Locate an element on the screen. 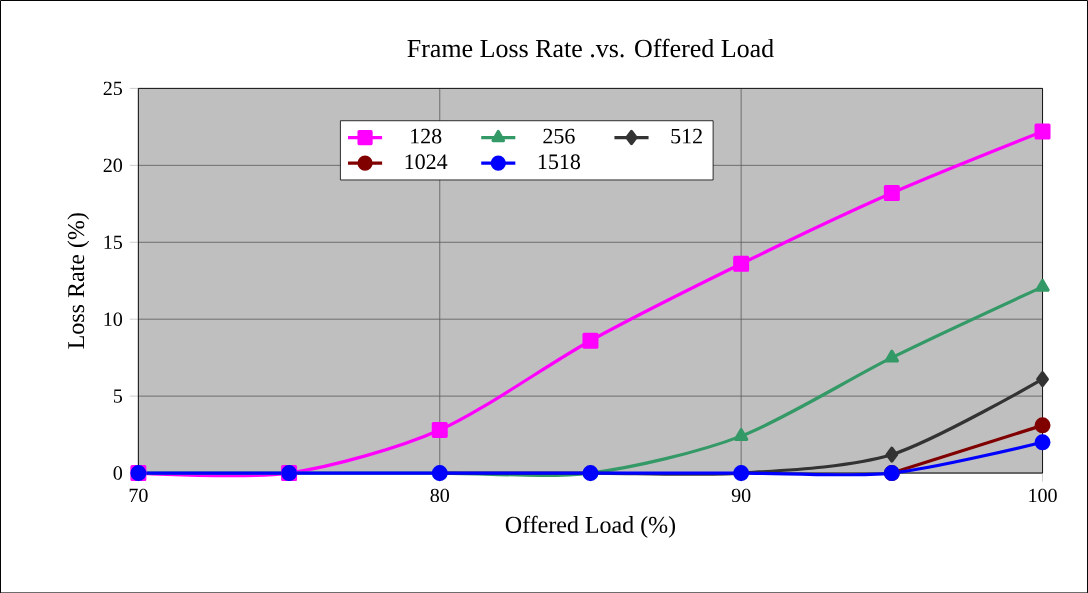 The image size is (1088, 593). y-axis-title: Loss Rate (%) is located at coordinates (78, 280).